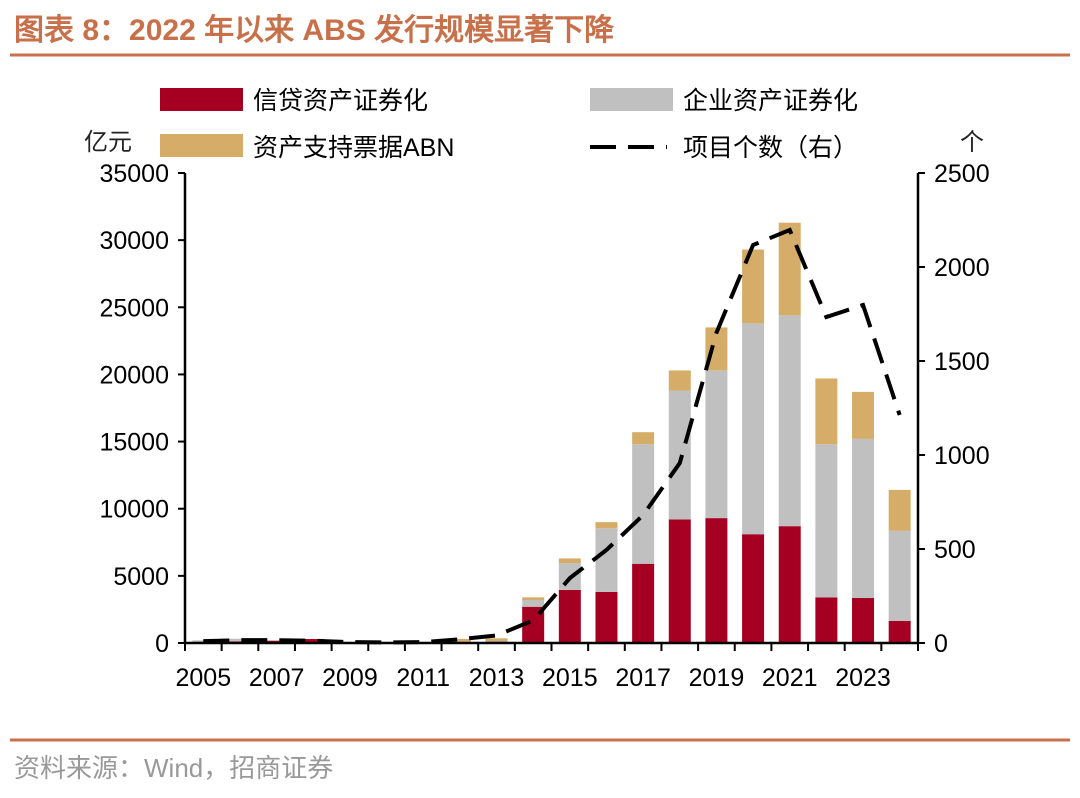 The image size is (1080, 798). I want to click on bar-credit-2016, so click(606, 617).